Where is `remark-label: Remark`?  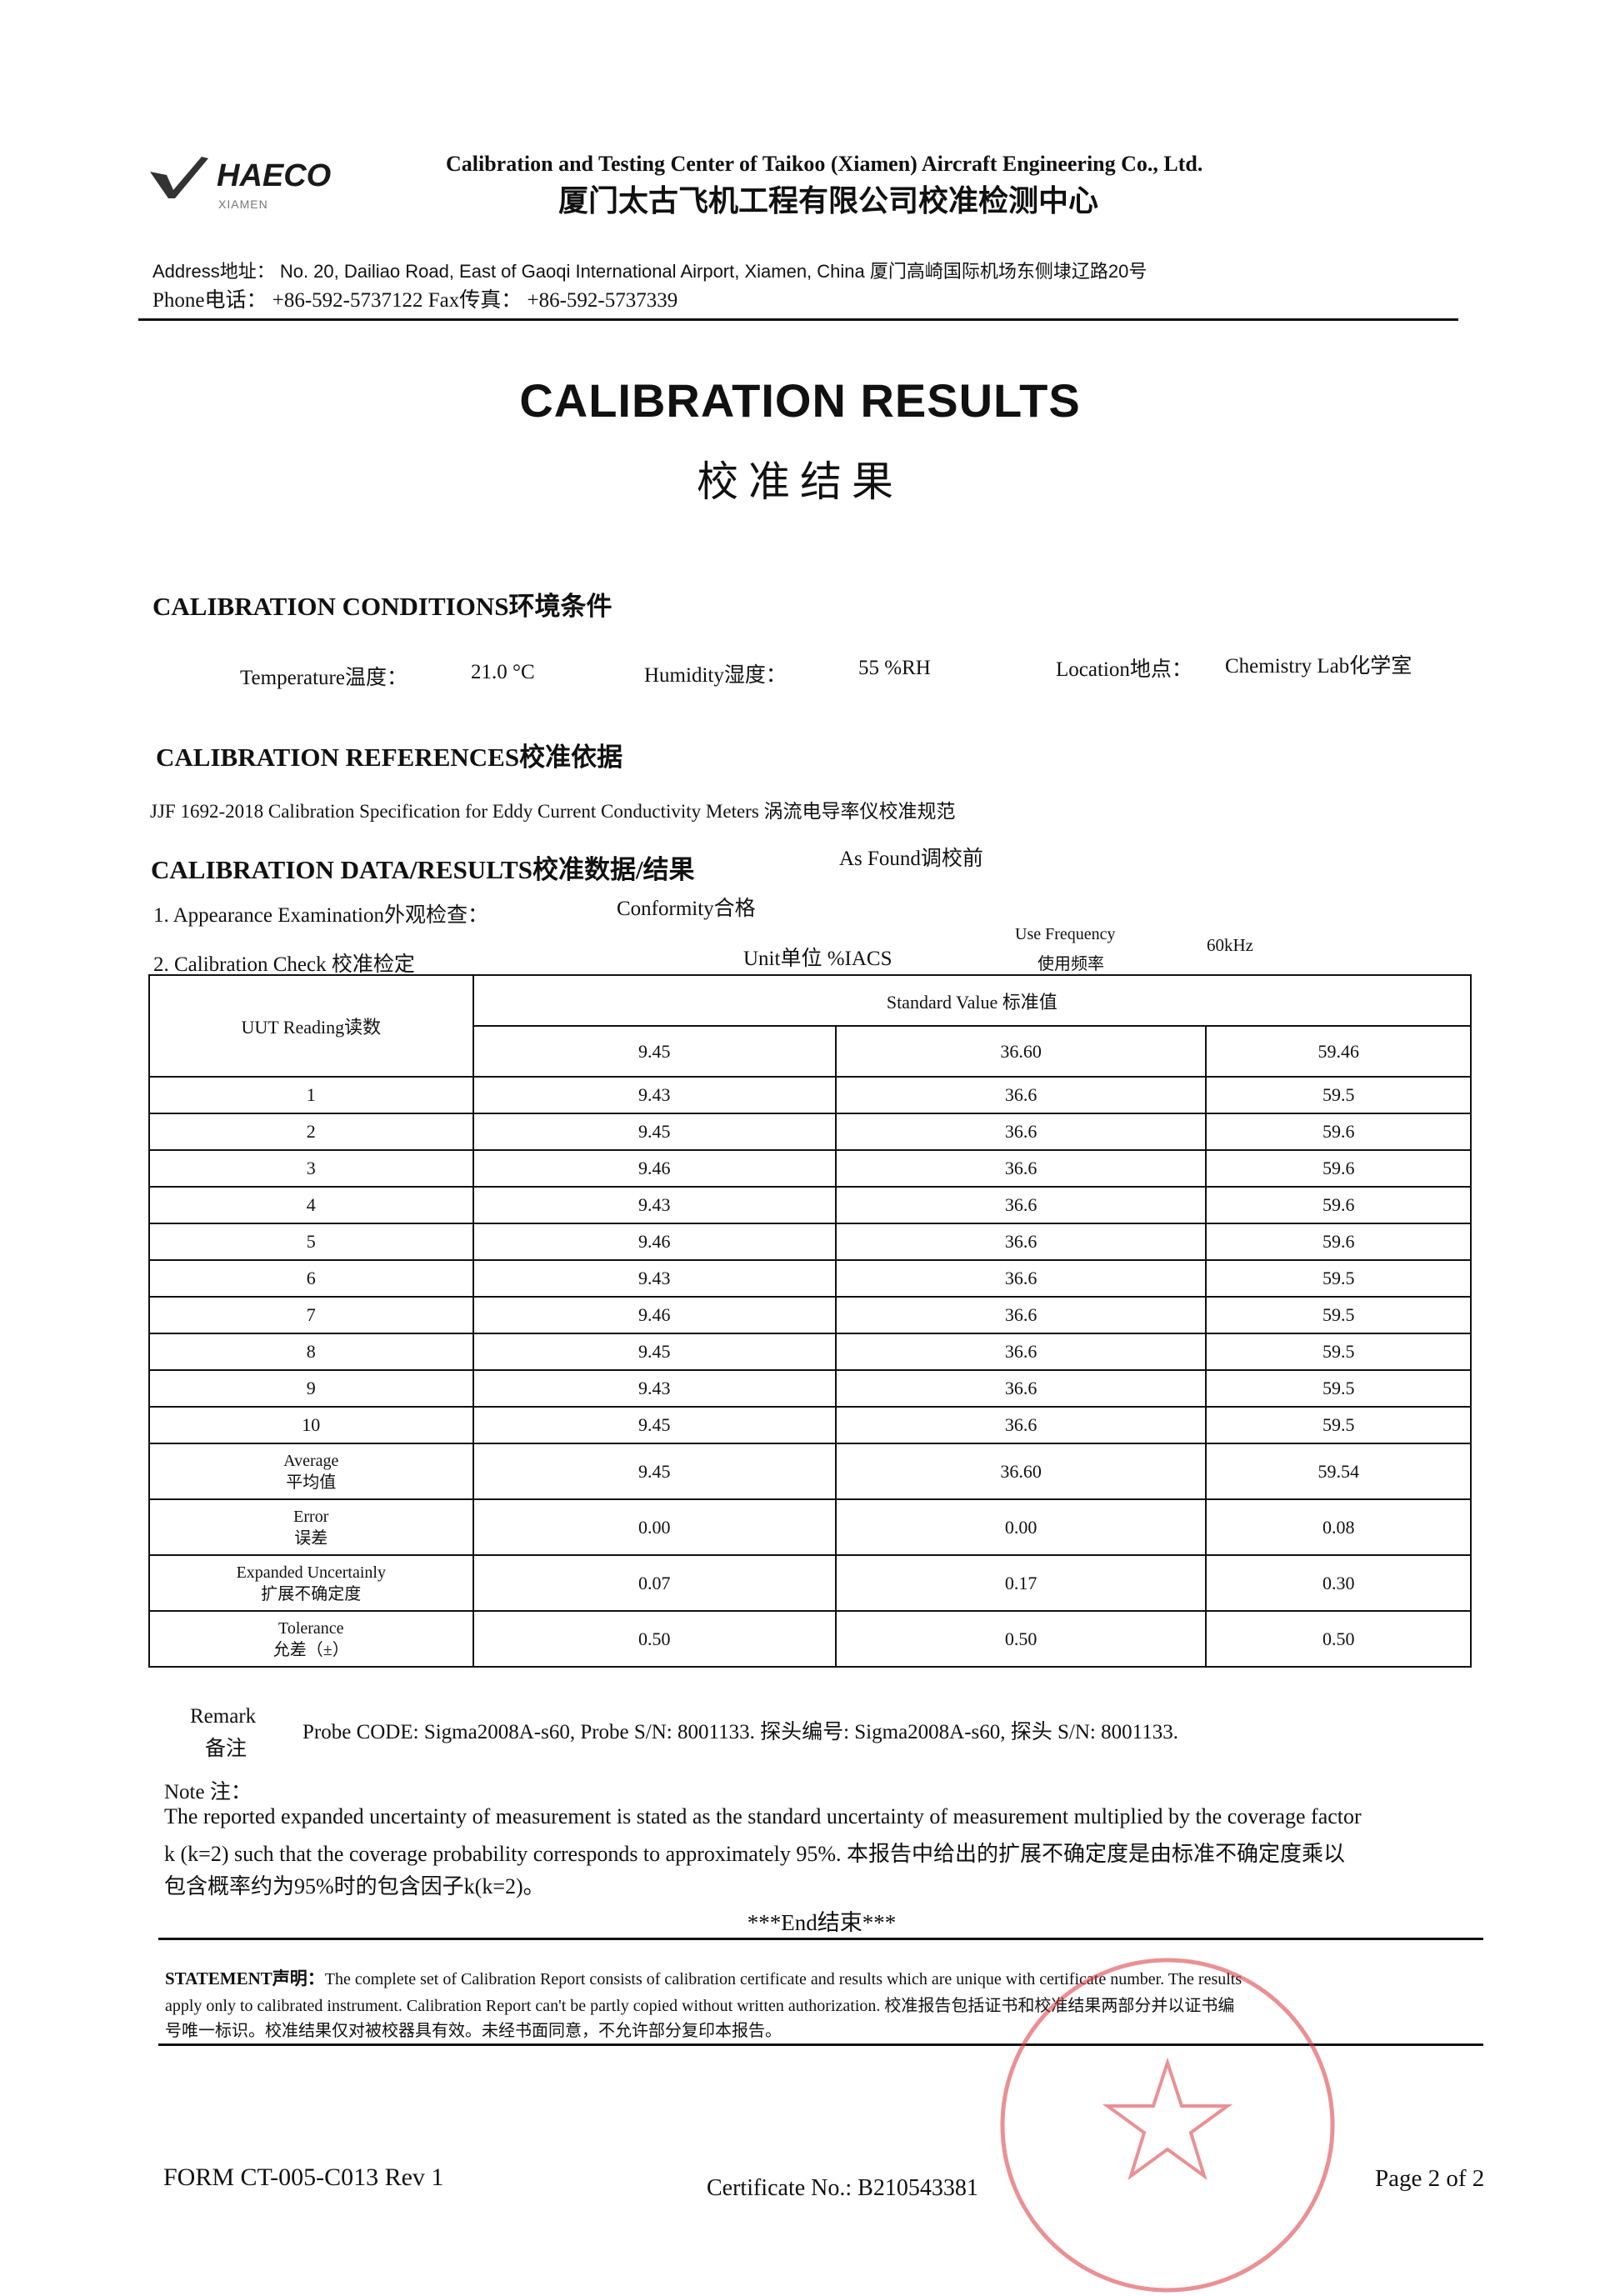 remark-label: Remark is located at coordinates (223, 1716).